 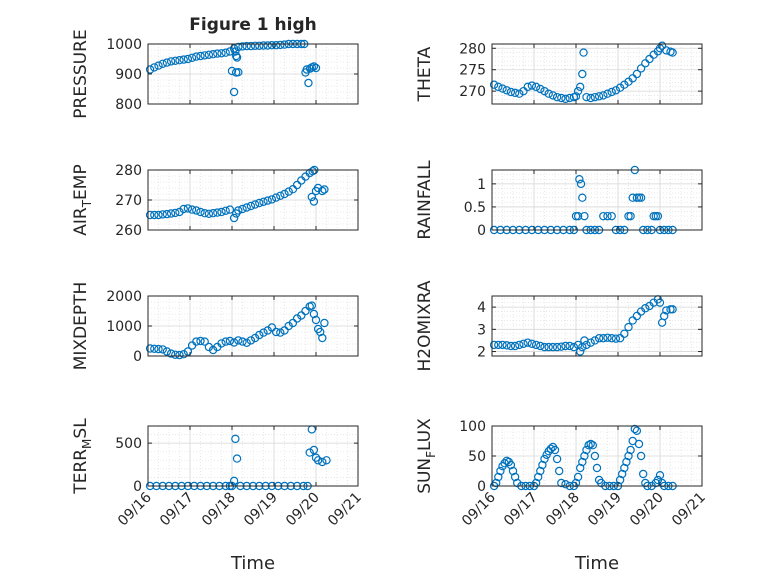 I want to click on air_temp-ylabel-subscript: T, so click(x=87, y=203).